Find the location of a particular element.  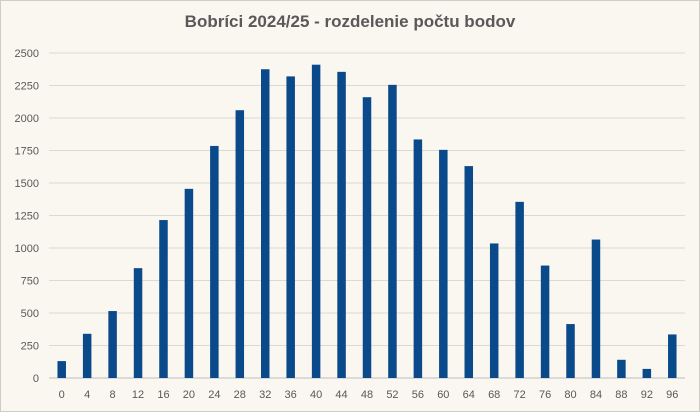

x-tick-label: 96 is located at coordinates (672, 395).